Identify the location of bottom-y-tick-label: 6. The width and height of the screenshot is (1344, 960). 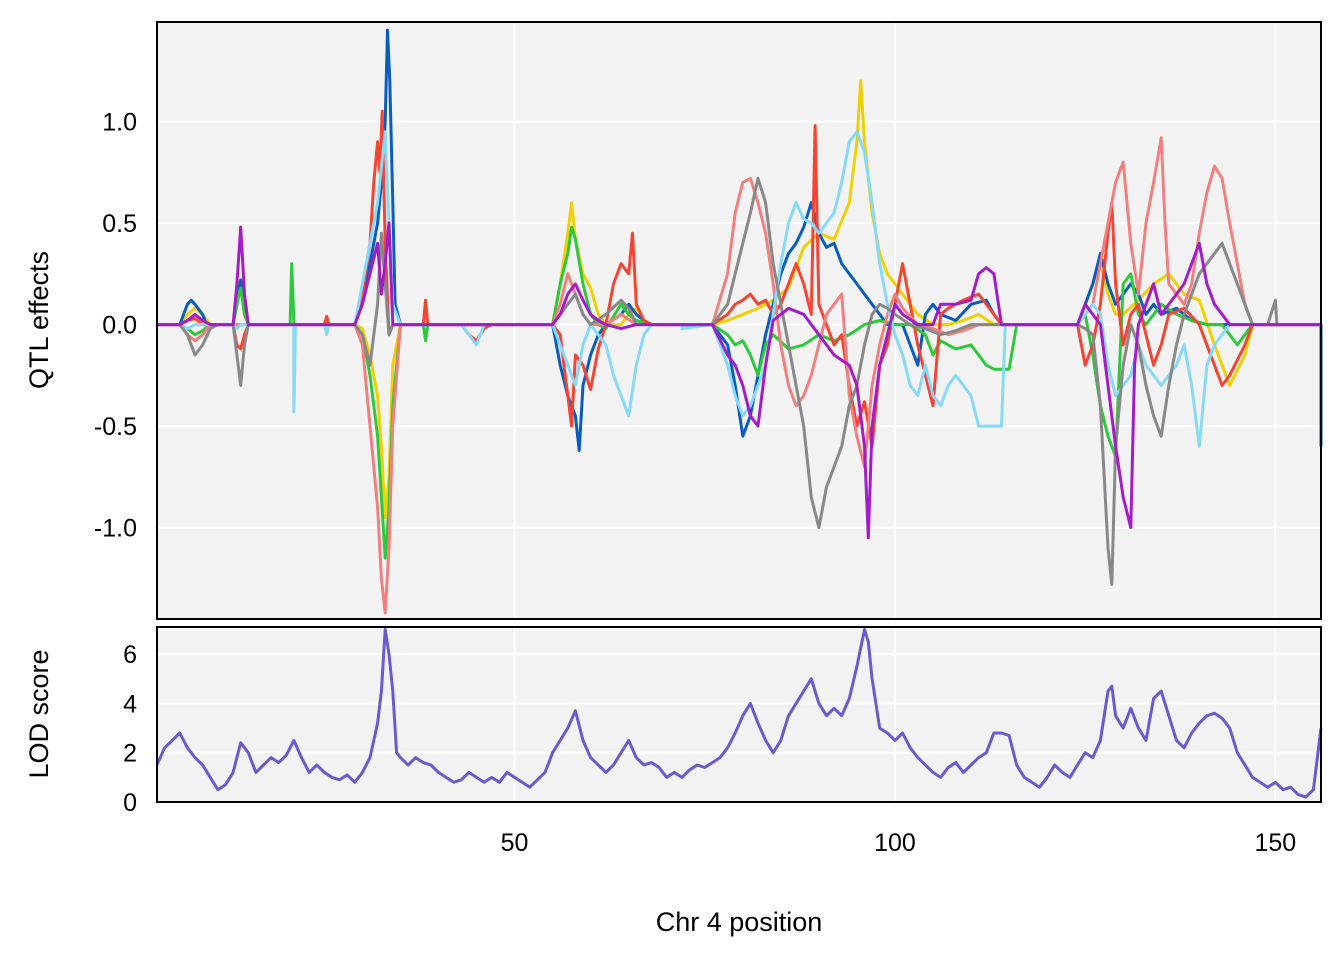
(130, 655).